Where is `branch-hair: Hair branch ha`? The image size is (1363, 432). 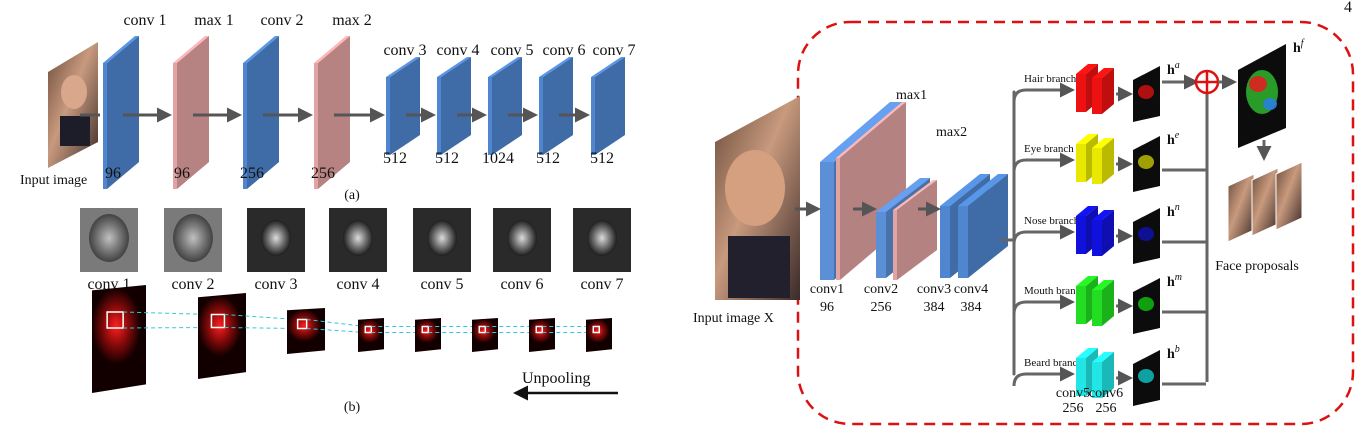 branch-hair: Hair branch ha is located at coordinates (1096, 91).